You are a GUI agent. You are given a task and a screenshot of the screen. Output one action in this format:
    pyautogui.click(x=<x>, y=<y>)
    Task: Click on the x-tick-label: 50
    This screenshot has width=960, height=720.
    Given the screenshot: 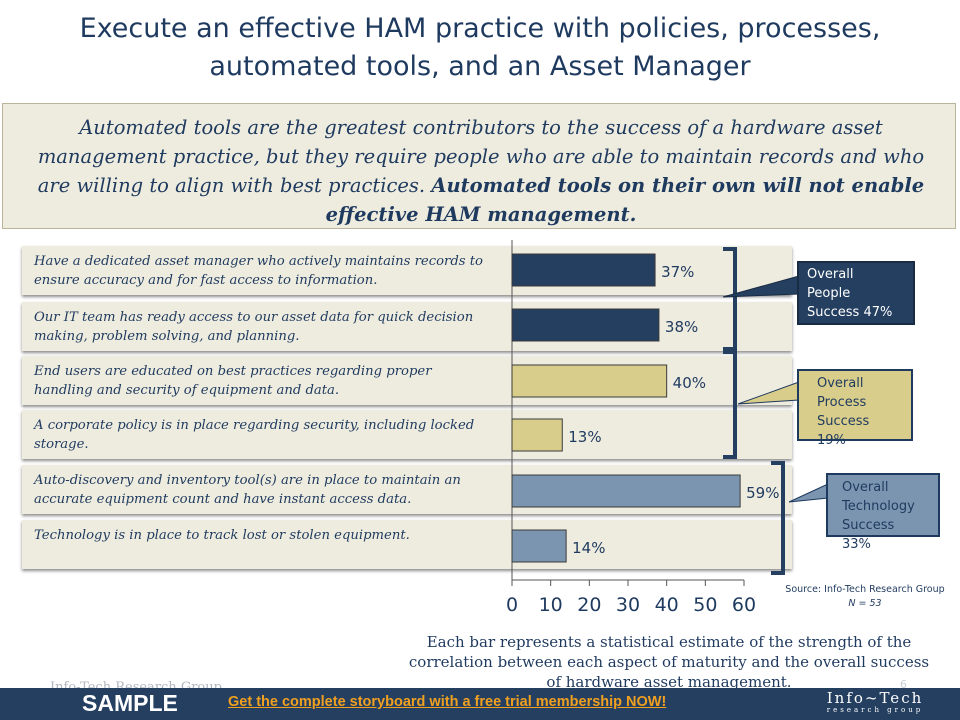 What is the action you would take?
    pyautogui.click(x=705, y=605)
    